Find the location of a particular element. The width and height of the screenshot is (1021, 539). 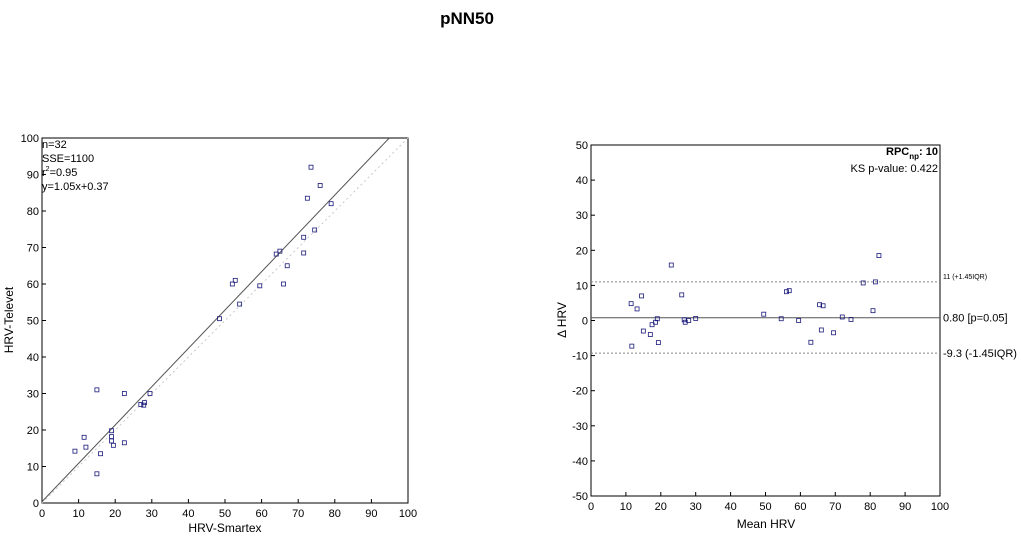

x-tick-label: 0 is located at coordinates (42, 514).